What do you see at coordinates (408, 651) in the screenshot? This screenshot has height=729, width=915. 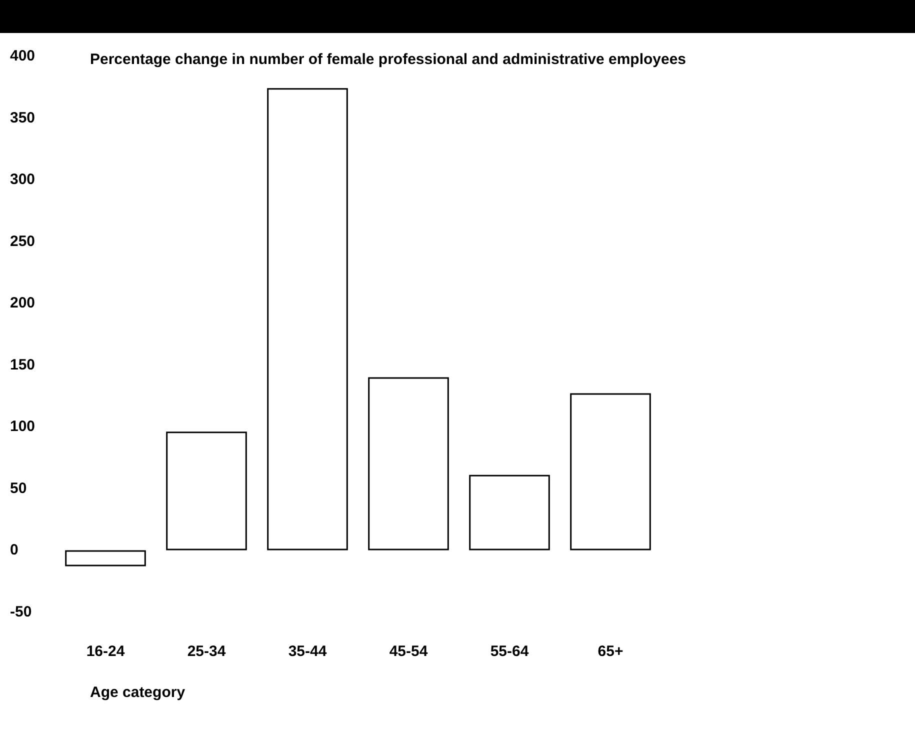 I see `x-tick-label: 45-54` at bounding box center [408, 651].